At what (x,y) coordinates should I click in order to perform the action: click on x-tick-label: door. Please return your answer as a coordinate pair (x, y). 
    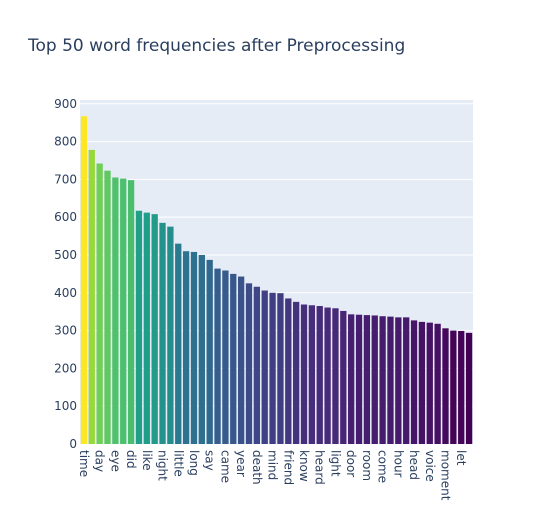
    Looking at the image, I should click on (351, 463).